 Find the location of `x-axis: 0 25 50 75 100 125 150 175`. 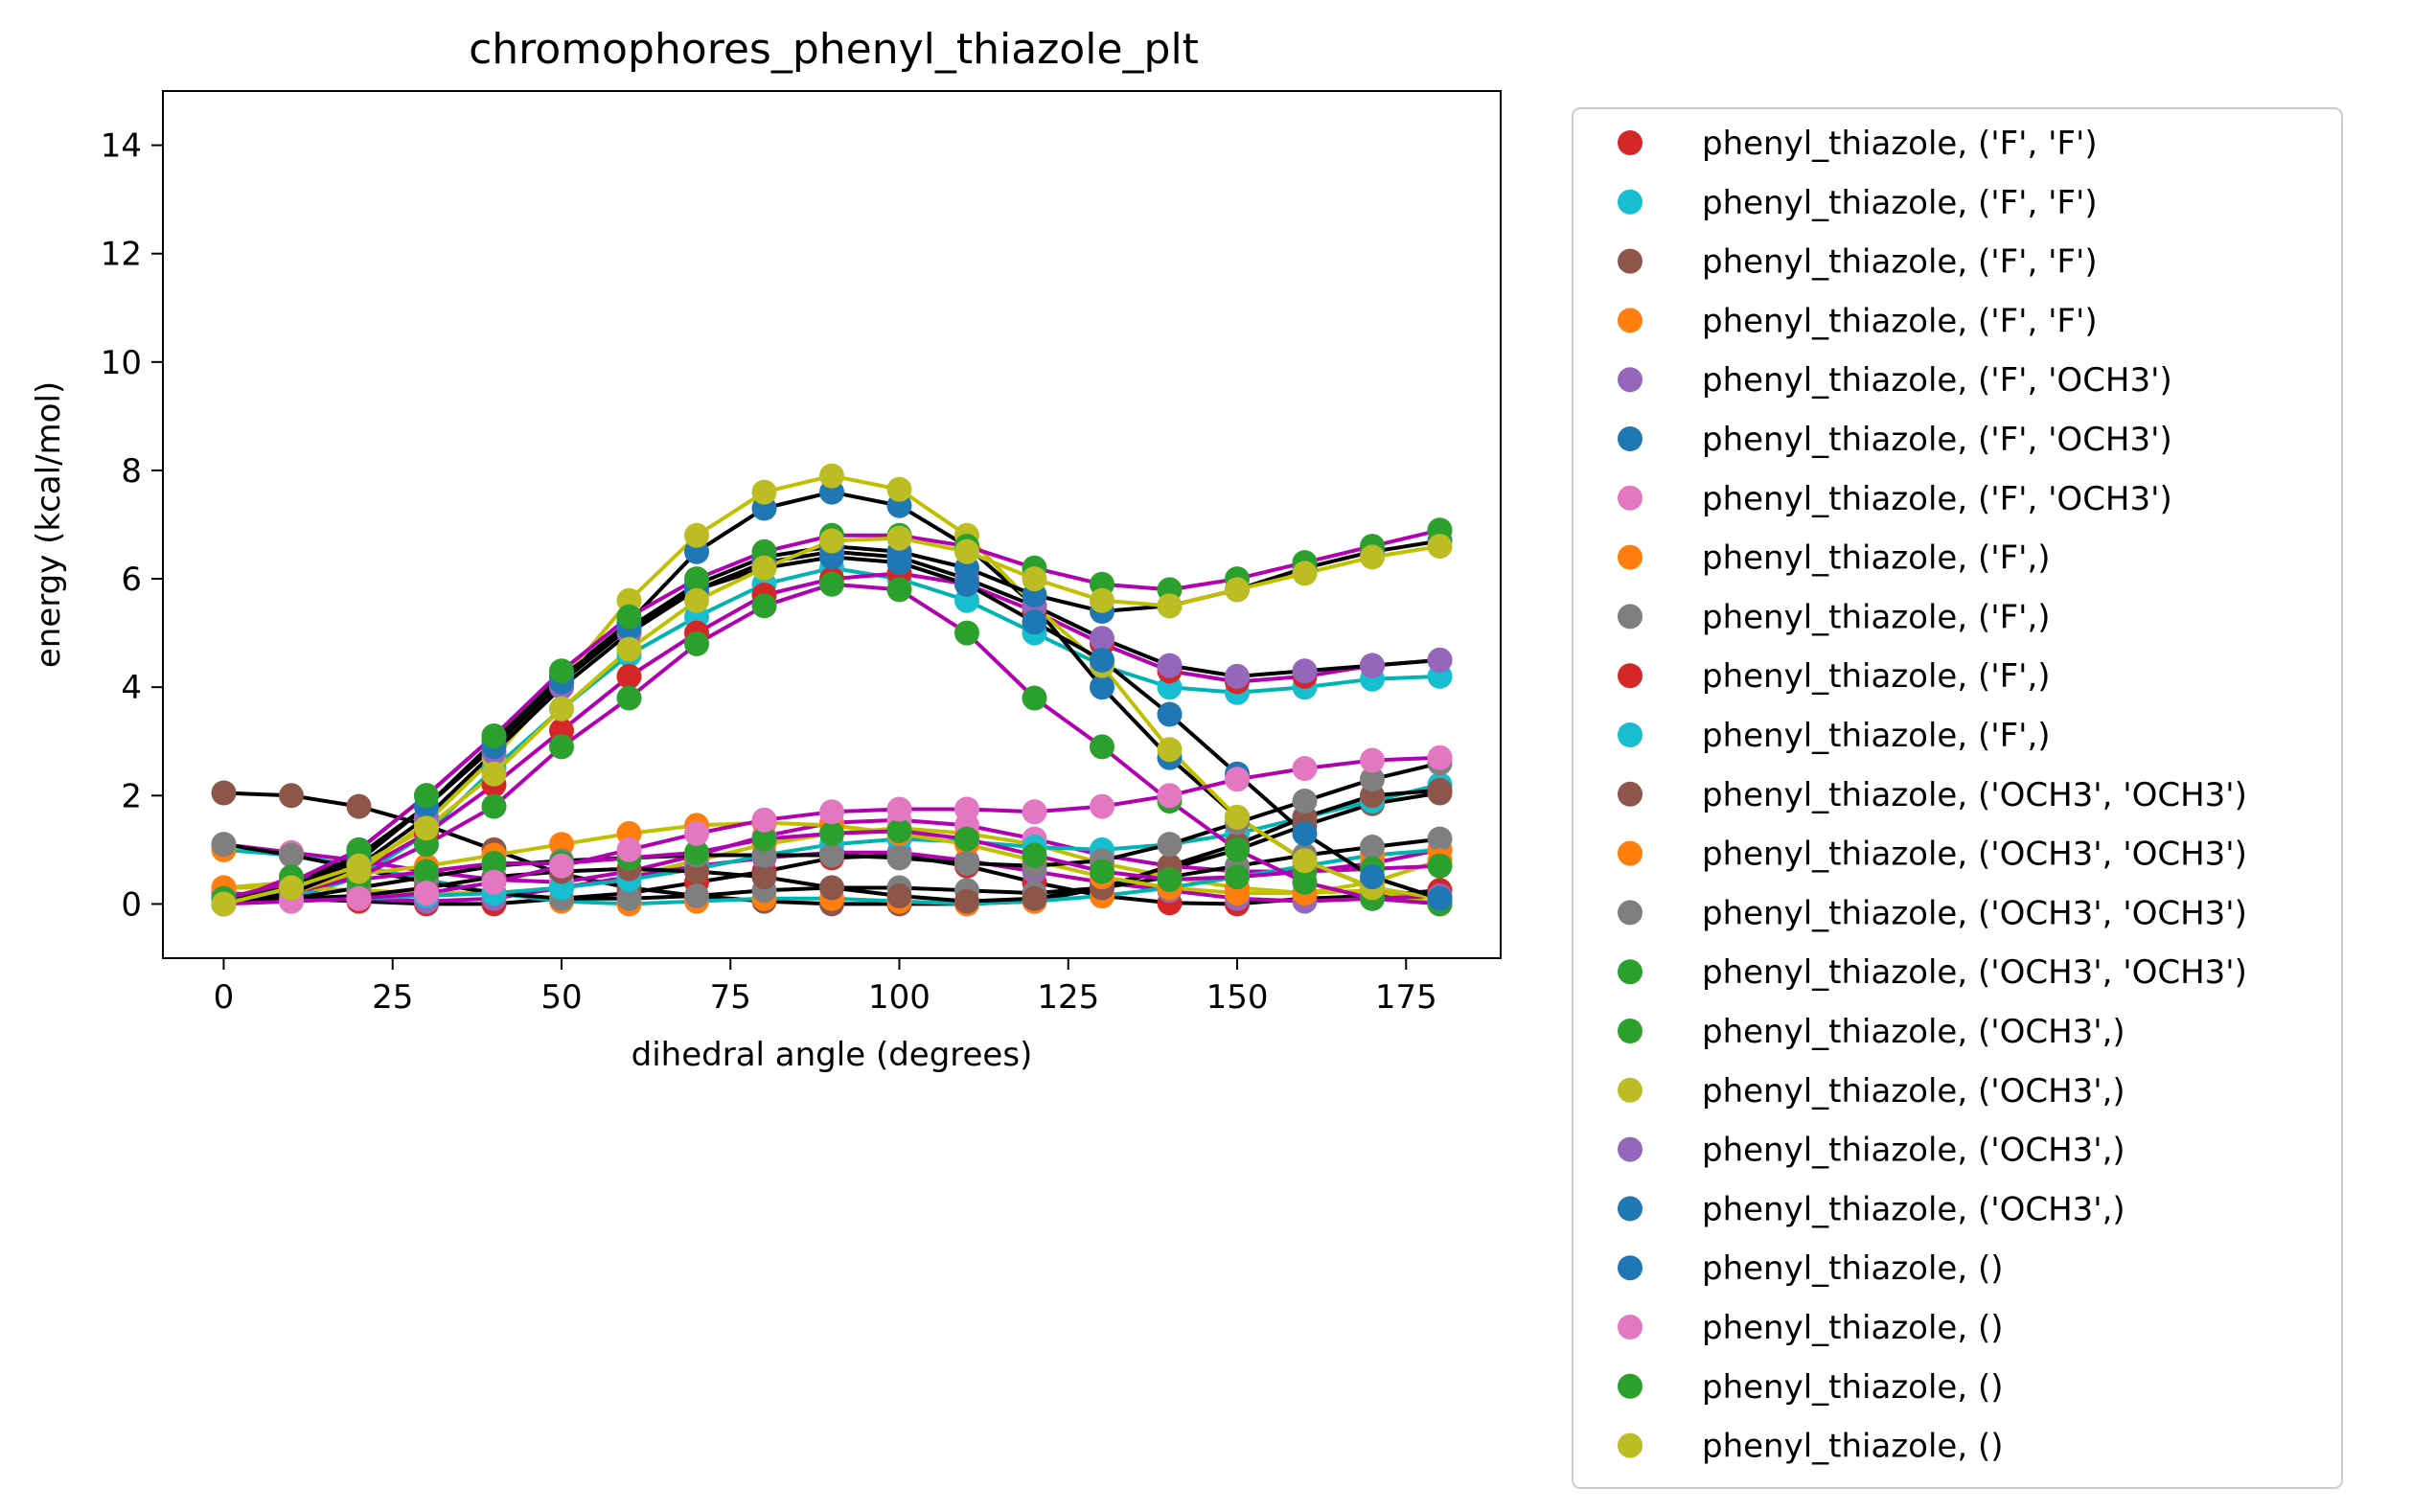

x-axis: 0 25 50 75 100 125 150 175 is located at coordinates (826, 987).